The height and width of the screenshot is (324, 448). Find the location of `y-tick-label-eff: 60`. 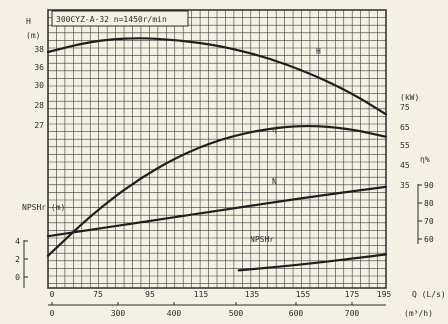

y-tick-label-eff: 60 is located at coordinates (429, 239).